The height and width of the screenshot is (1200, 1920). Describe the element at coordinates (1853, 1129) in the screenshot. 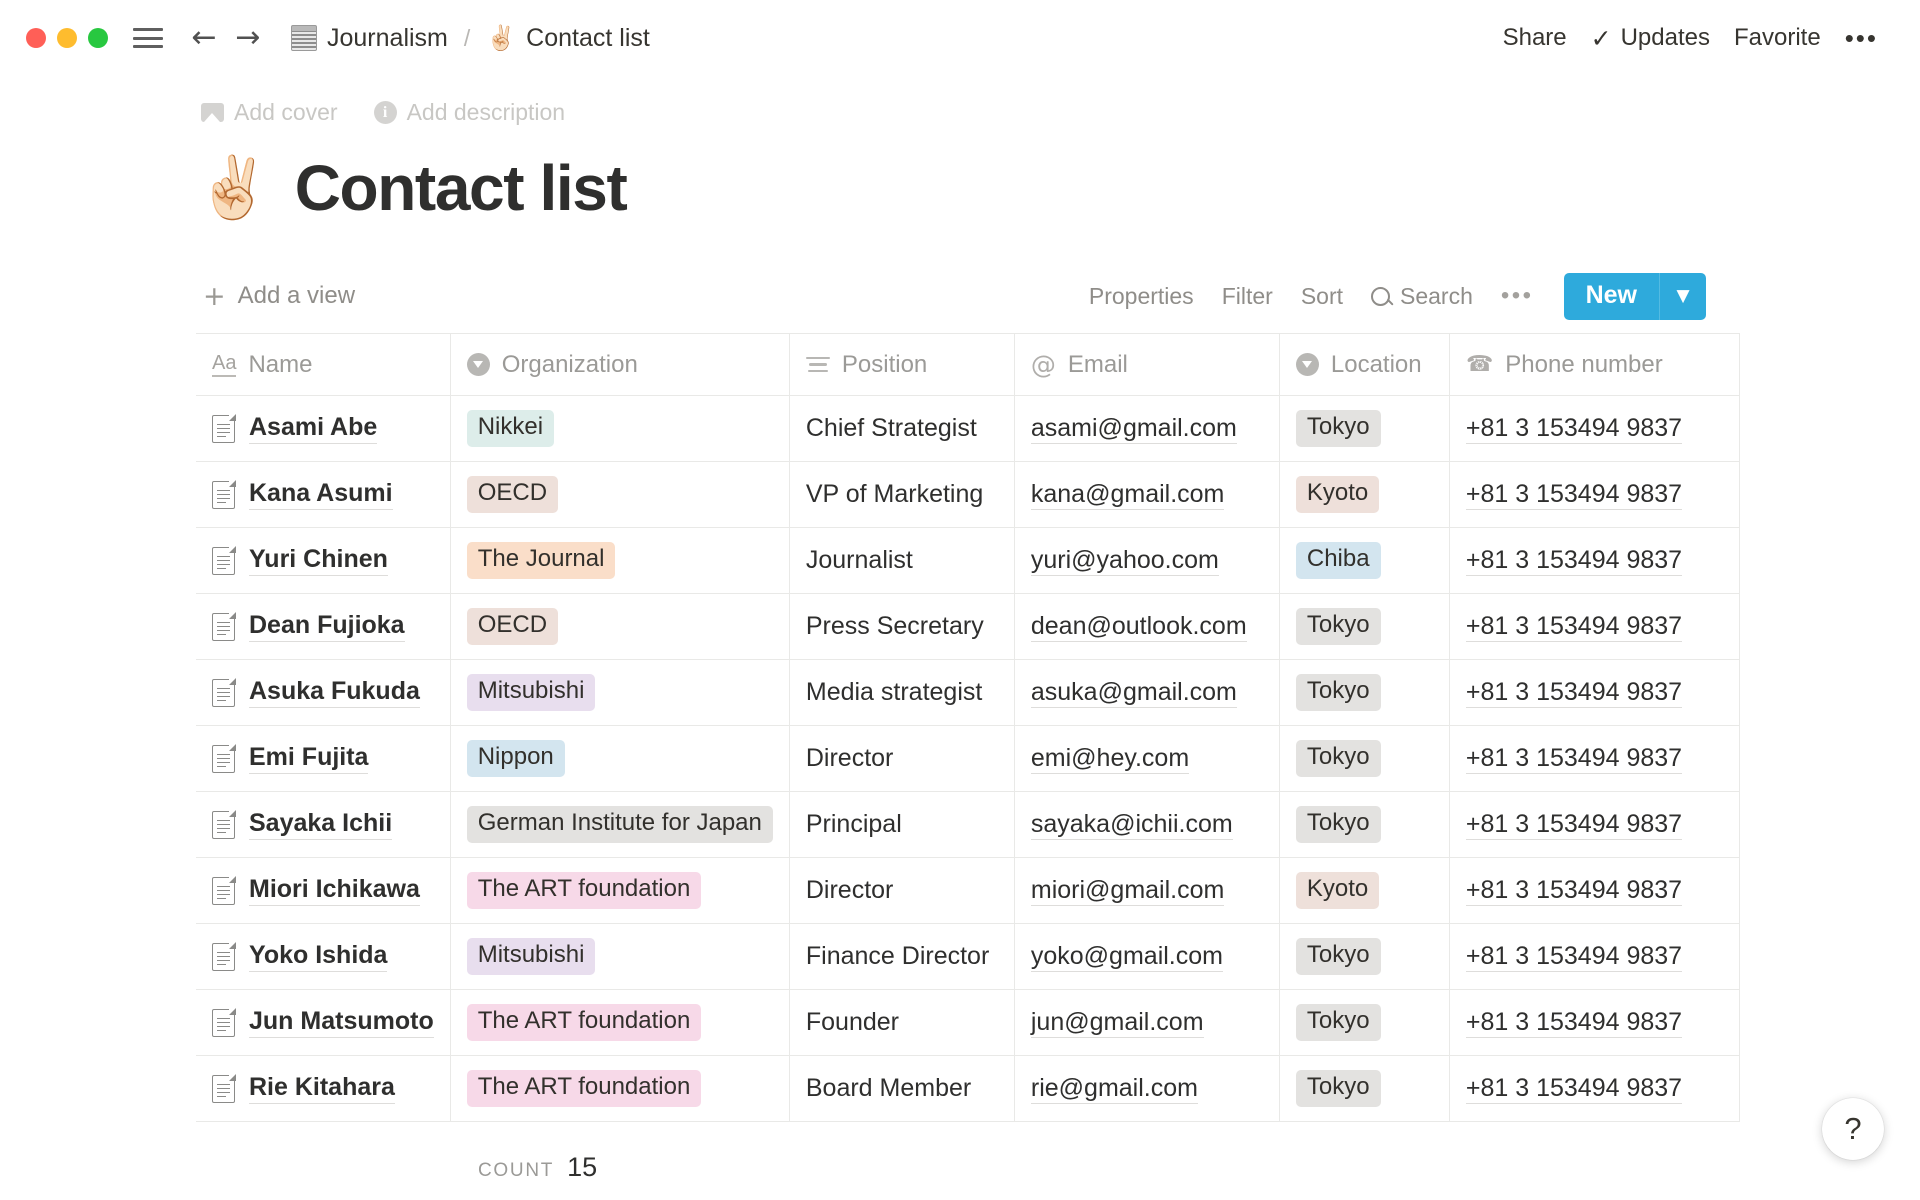

I see `help-button: ?` at that location.